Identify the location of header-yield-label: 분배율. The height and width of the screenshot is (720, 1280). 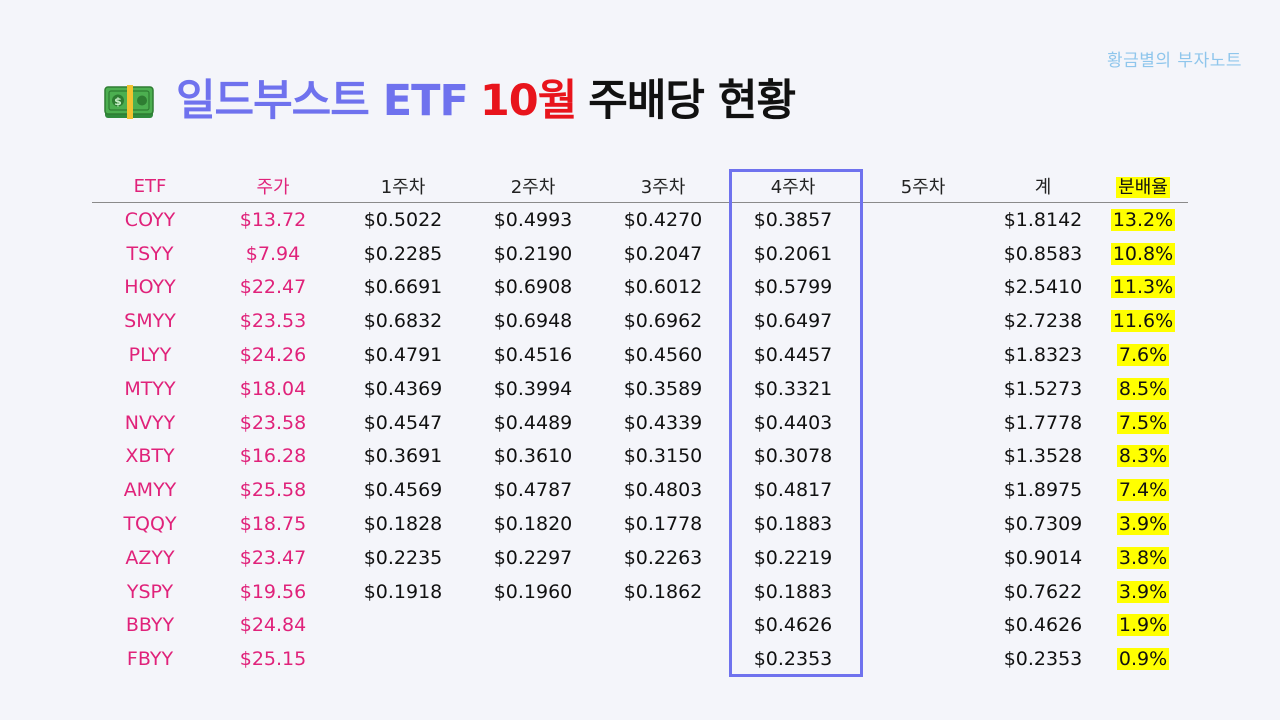
(1143, 187).